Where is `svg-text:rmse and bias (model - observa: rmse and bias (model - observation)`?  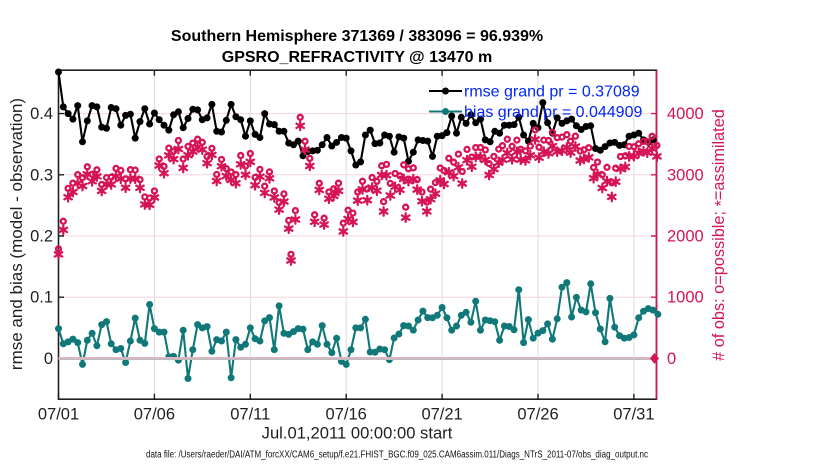 svg-text:rmse and bias (model - observa: rmse and bias (model - observation) is located at coordinates (16, 234).